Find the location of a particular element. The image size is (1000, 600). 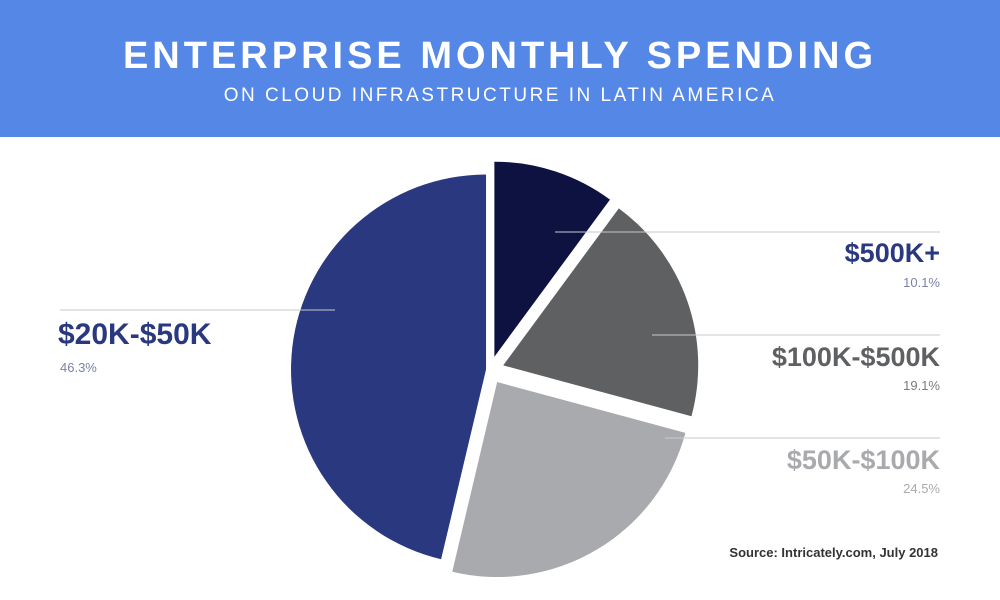

slice-label-100k-500k: $100K-$500K is located at coordinates (855, 357).